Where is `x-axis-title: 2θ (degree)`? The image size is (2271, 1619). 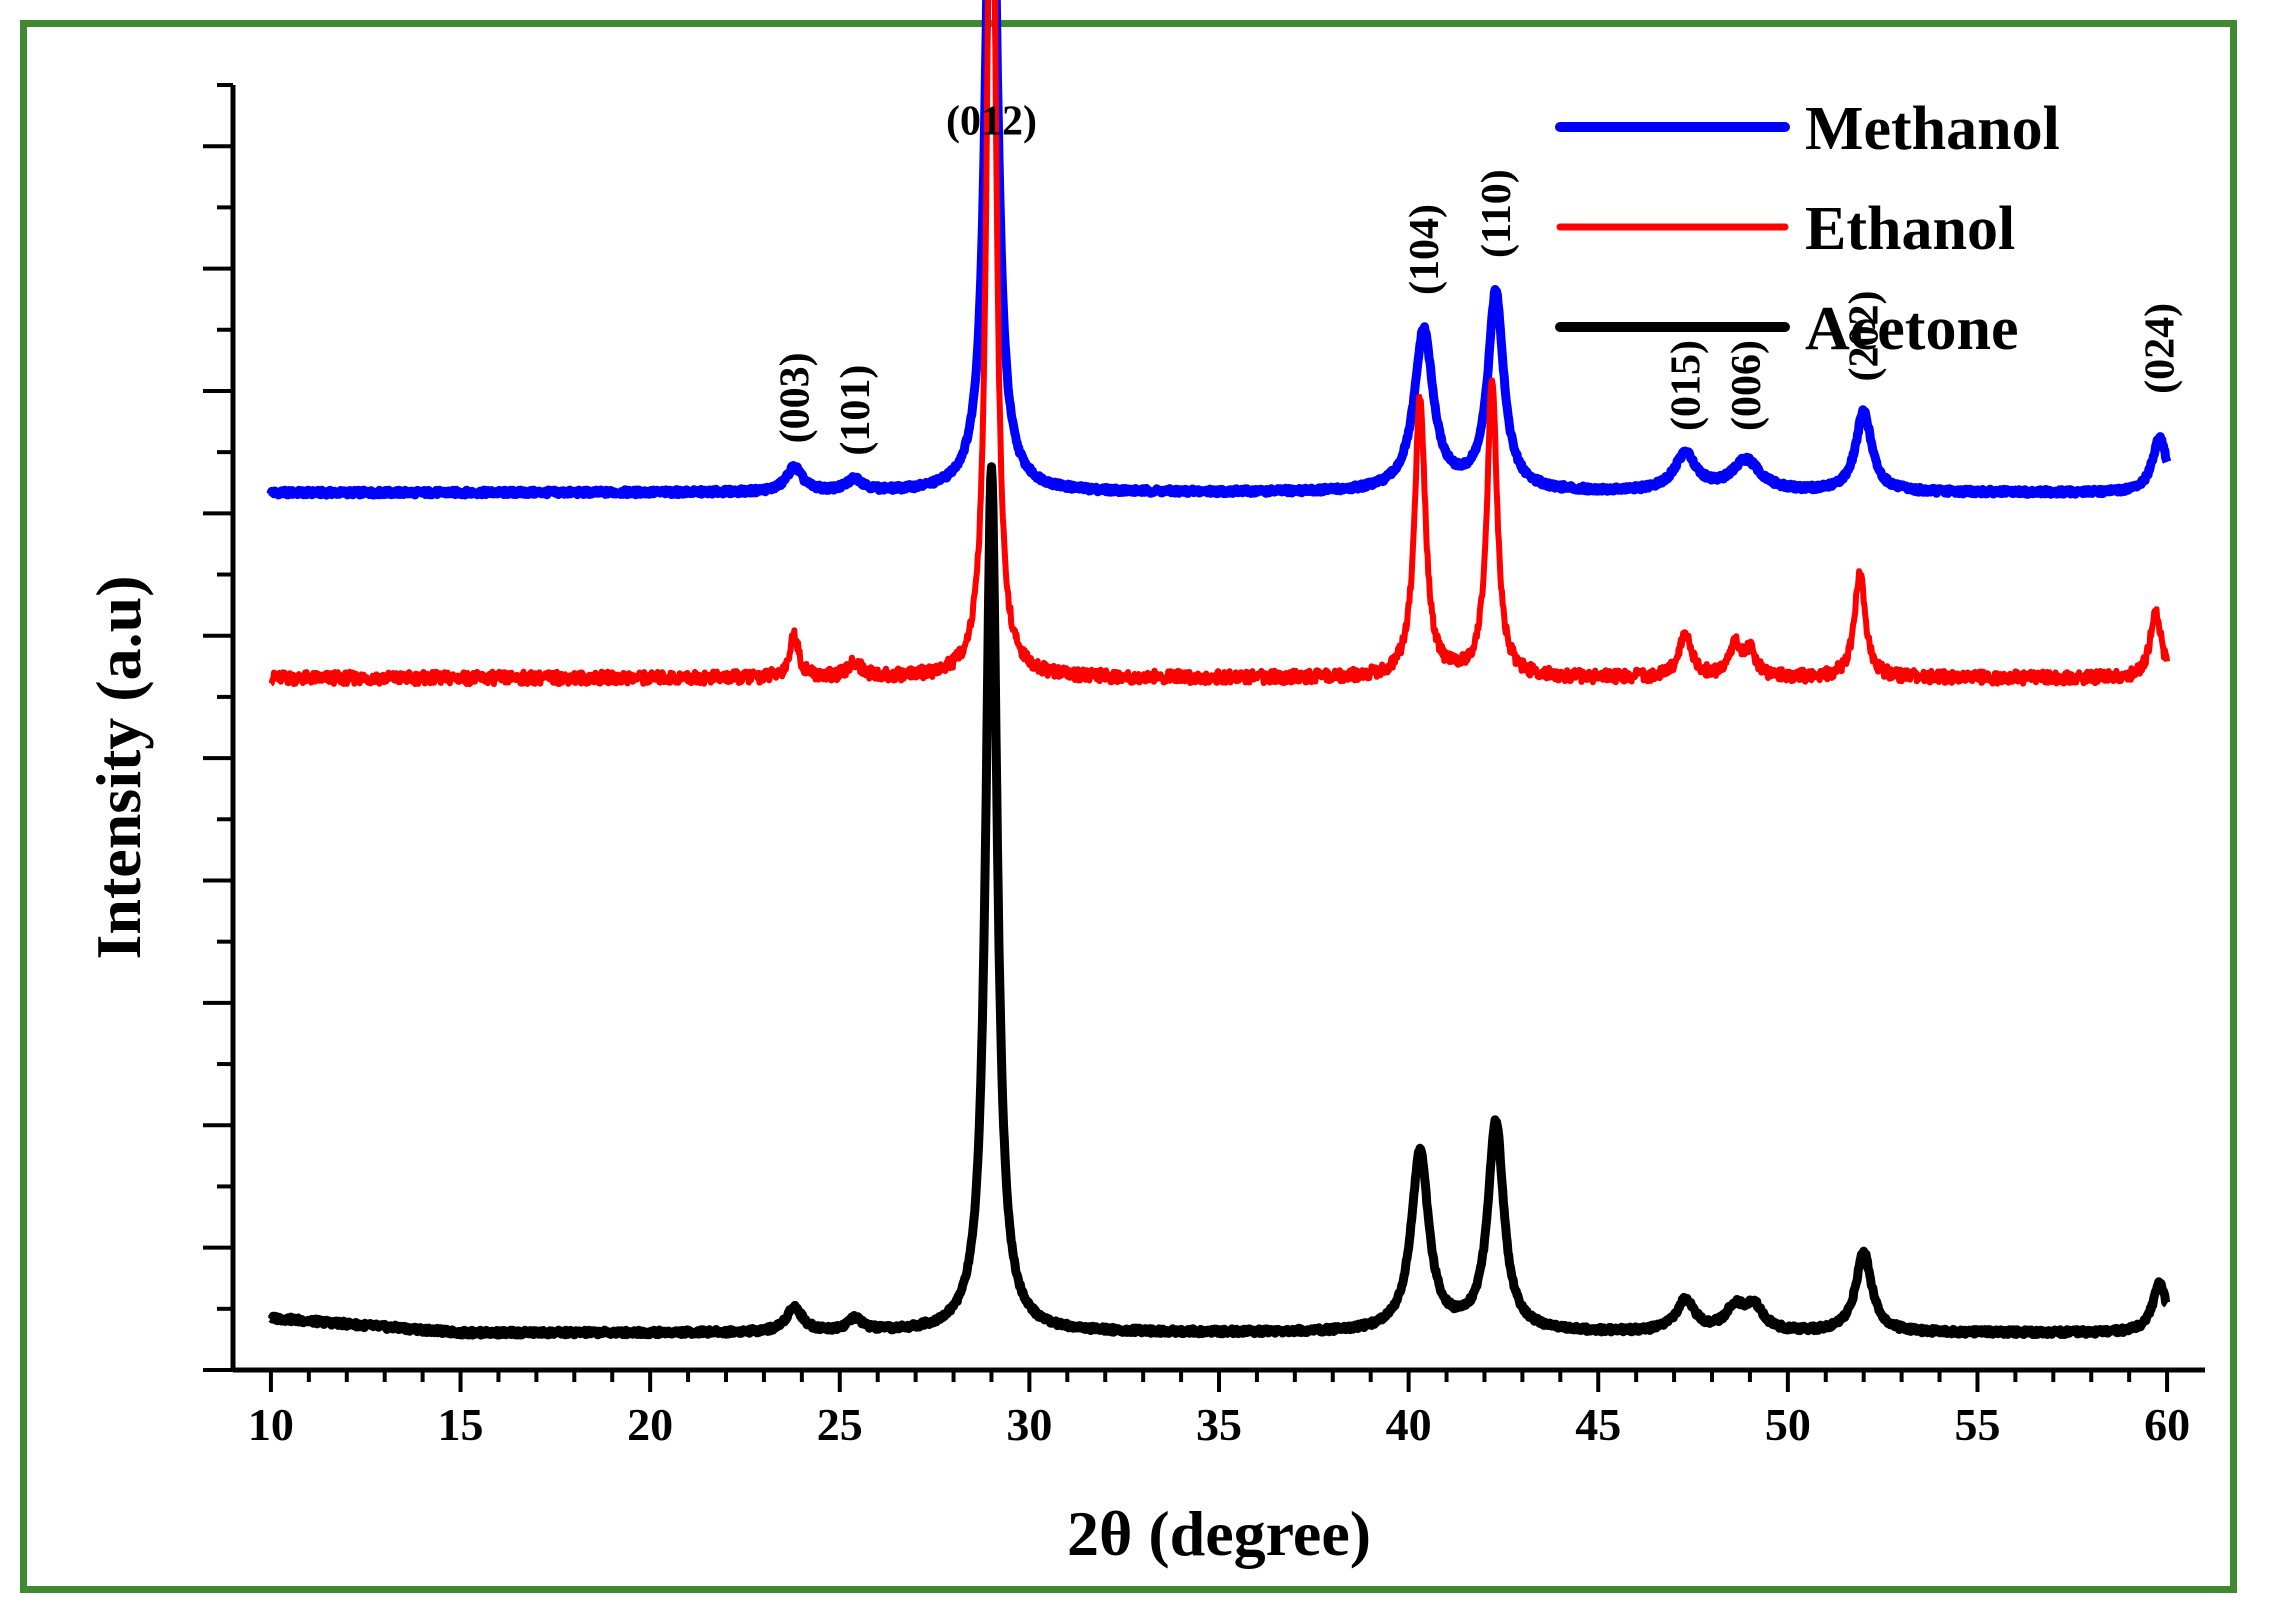
x-axis-title: 2θ (degree) is located at coordinates (1219, 1533).